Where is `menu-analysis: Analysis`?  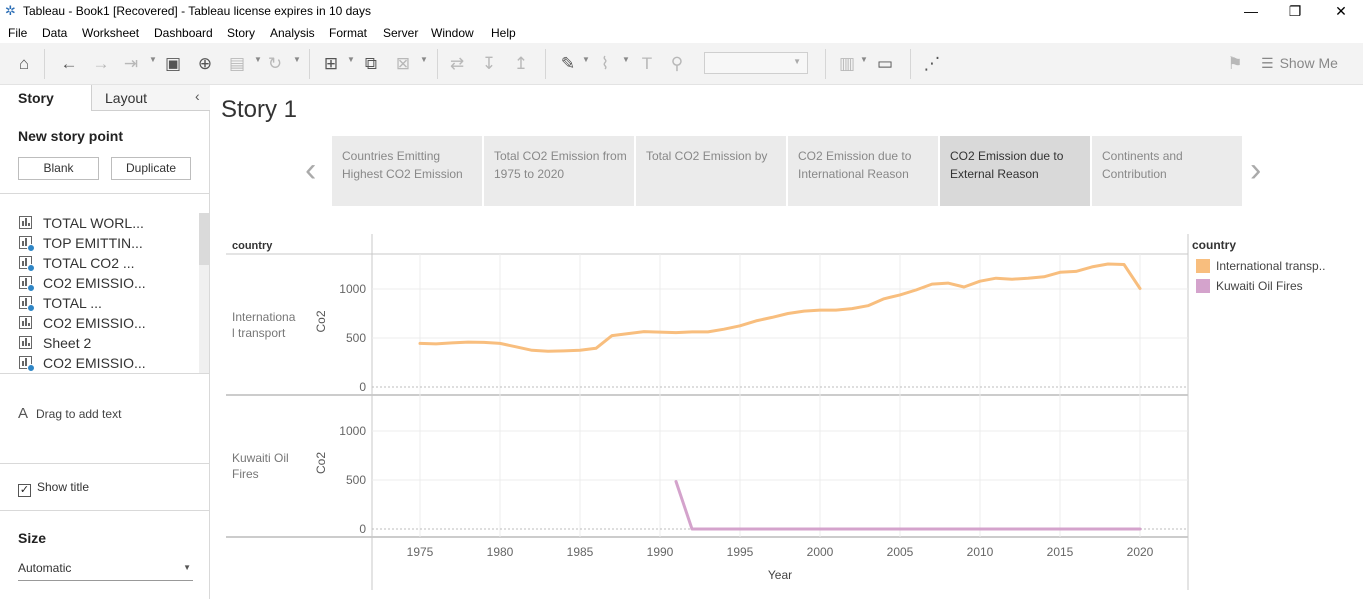
menu-analysis: Analysis is located at coordinates (292, 33).